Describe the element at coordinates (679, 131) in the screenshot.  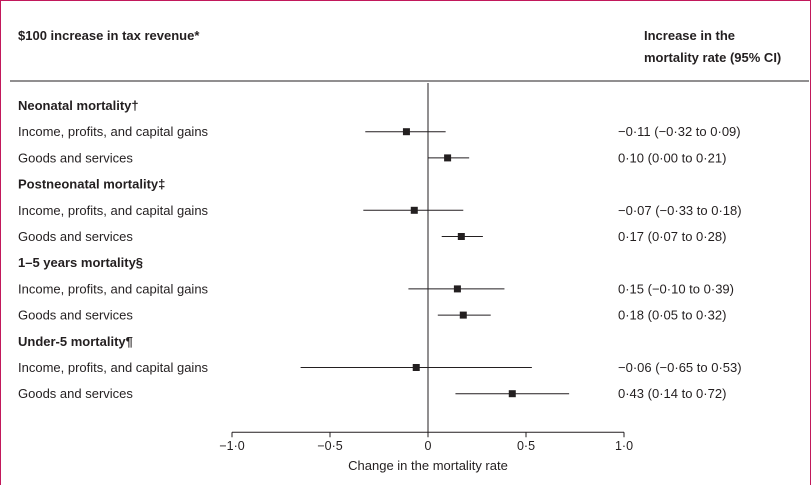
I see `ci-text: −0·11 (−0·32 to 0·09)` at that location.